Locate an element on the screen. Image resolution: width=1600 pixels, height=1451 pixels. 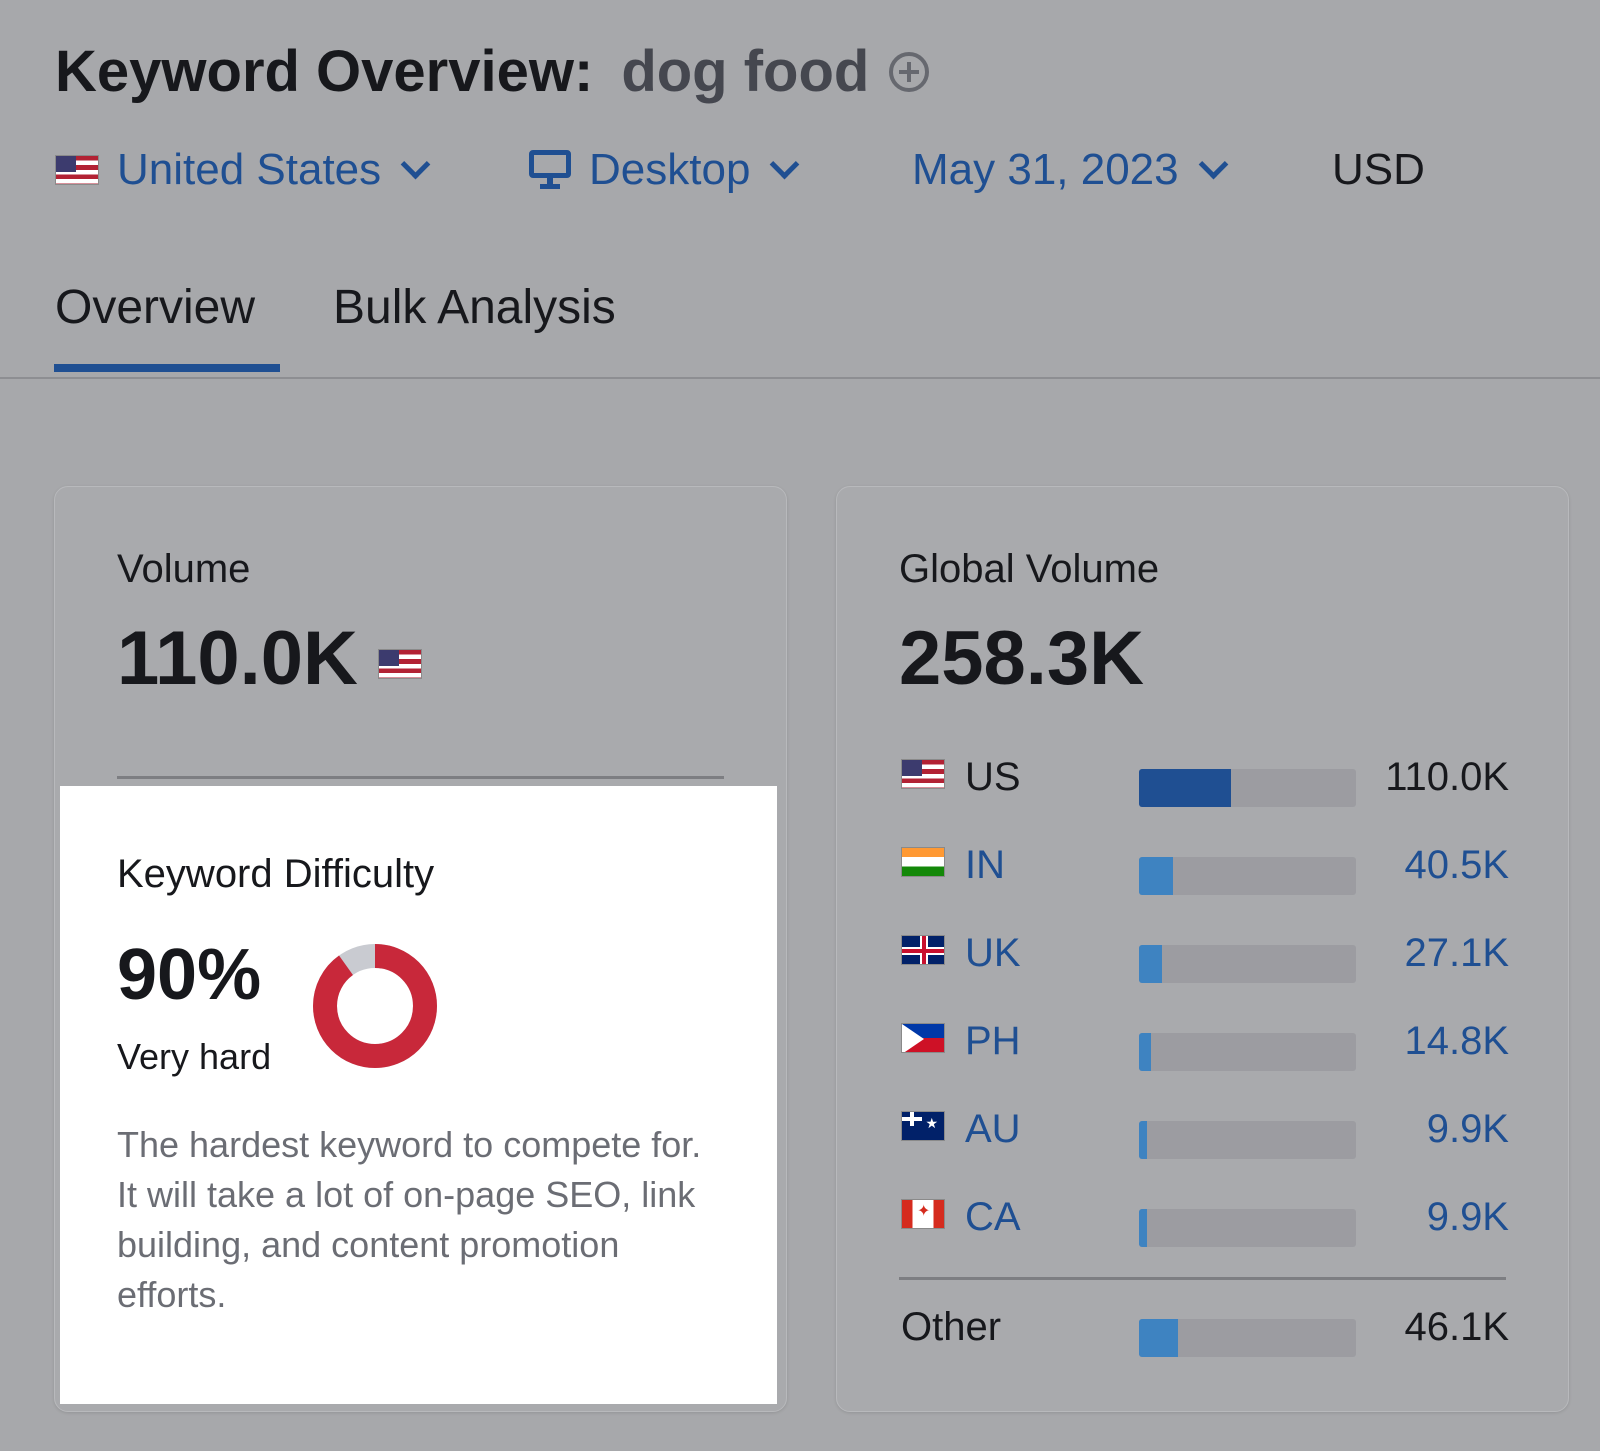
volume-value: 110.0K is located at coordinates (237, 658).